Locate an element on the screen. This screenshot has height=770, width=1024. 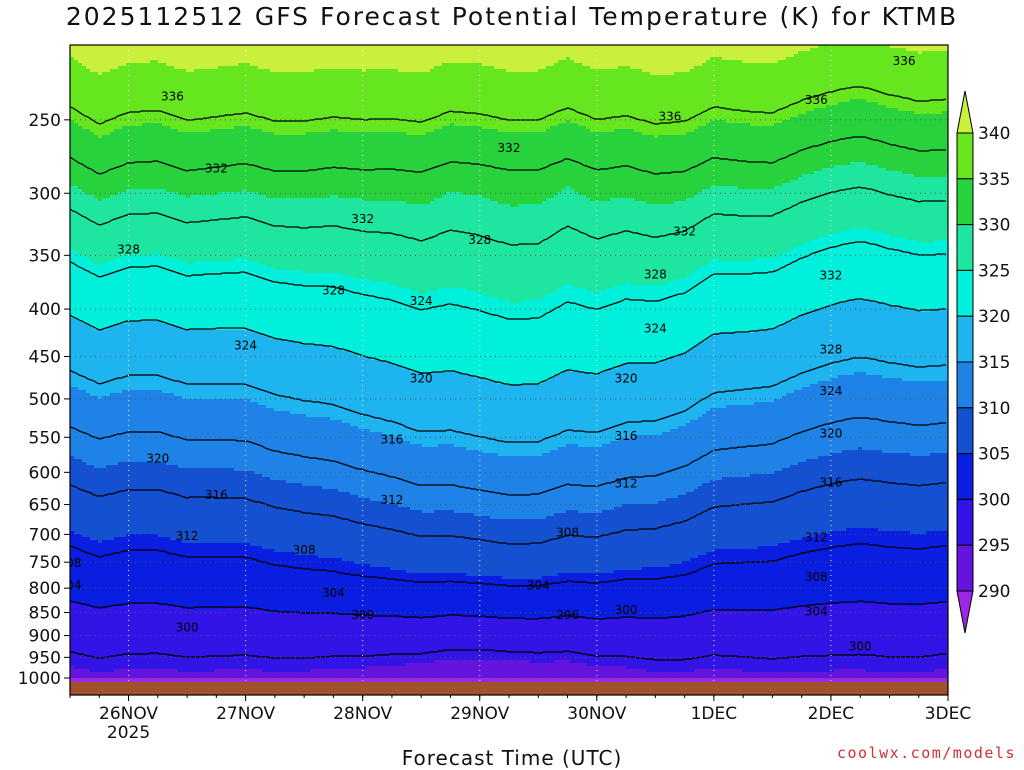
y-tick-label: 500 is located at coordinates (45, 400).